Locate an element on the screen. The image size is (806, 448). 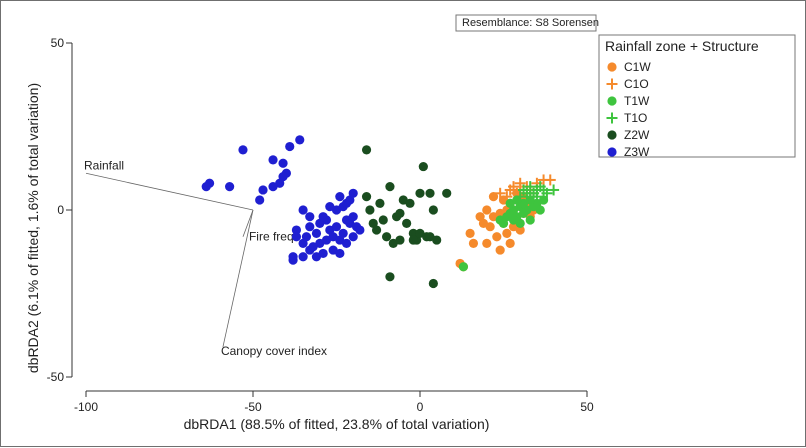
y-tick-label: 0 is located at coordinates (60, 210).